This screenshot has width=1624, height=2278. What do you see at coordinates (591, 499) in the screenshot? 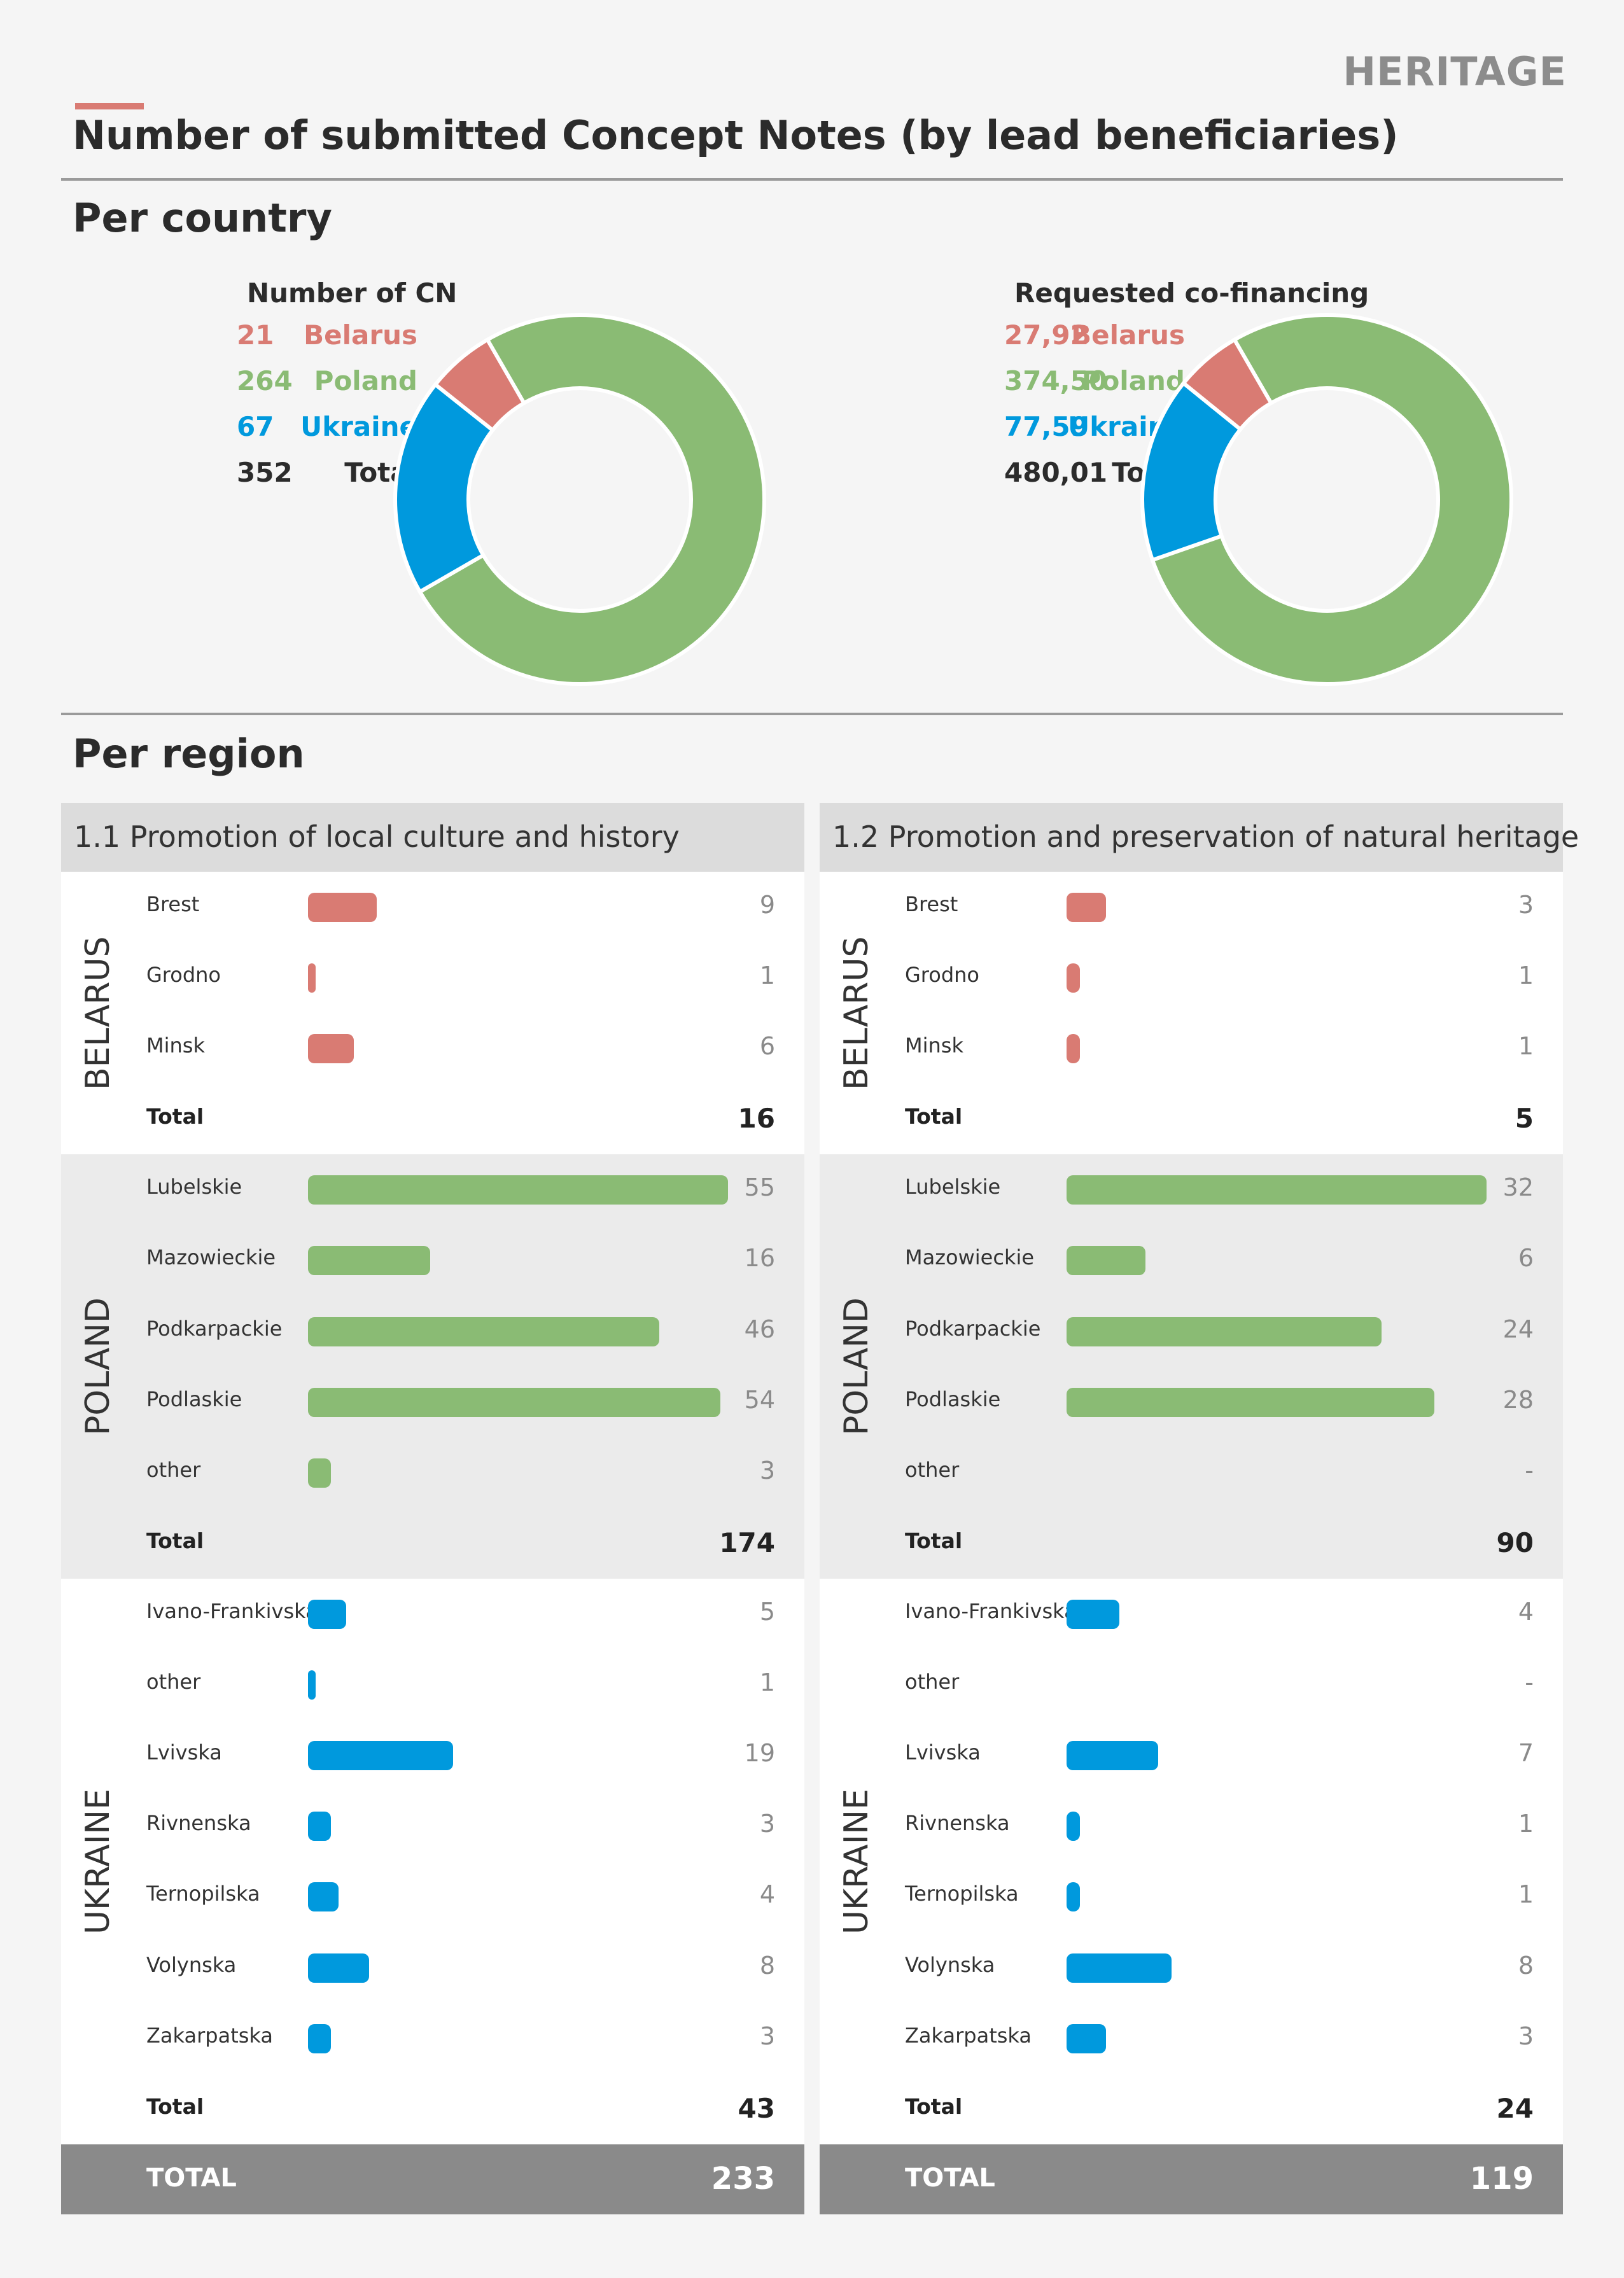
I see `donut-slice-poland` at bounding box center [591, 499].